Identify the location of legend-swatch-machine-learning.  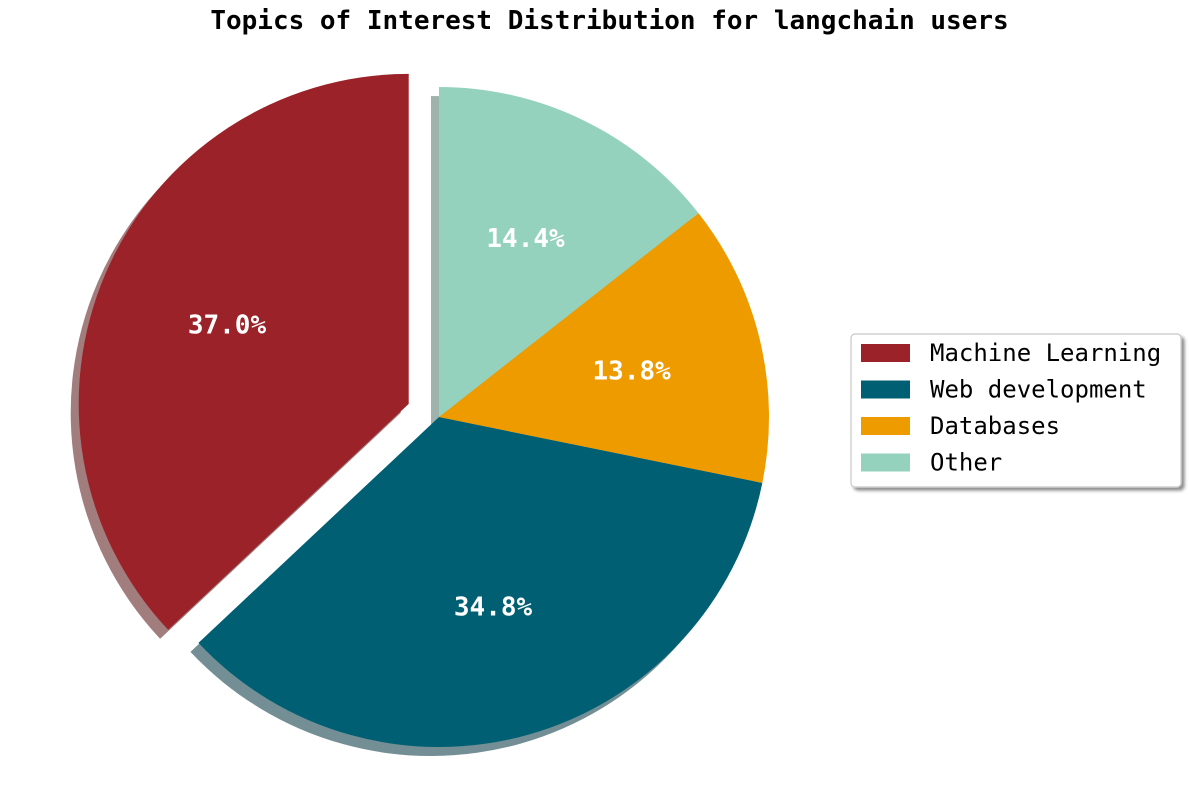
(885, 353).